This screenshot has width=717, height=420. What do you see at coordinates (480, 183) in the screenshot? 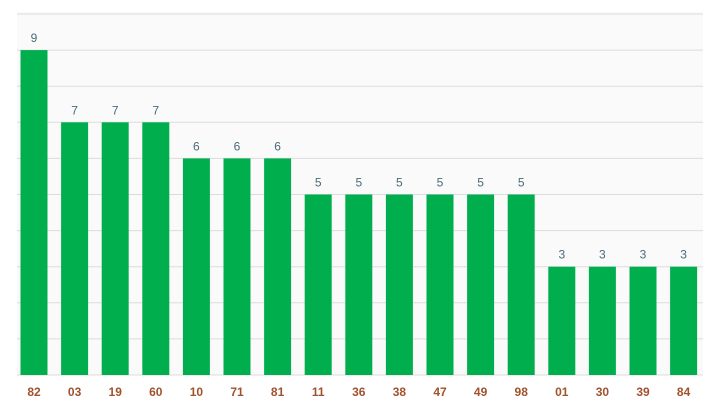
I see `value-label-49: 5` at bounding box center [480, 183].